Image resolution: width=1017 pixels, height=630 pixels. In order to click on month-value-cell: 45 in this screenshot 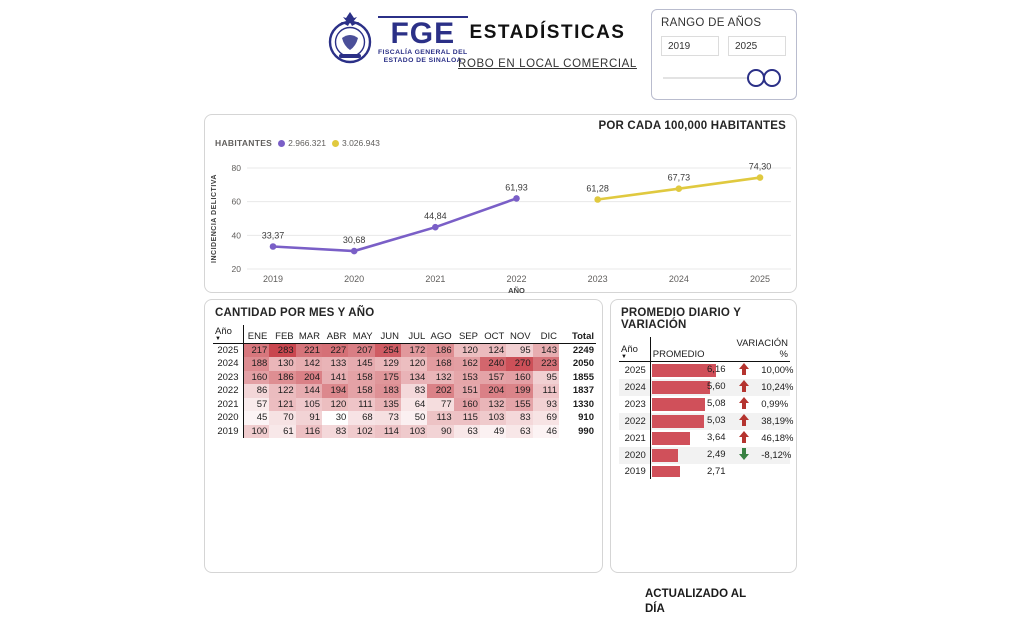, I will do `click(256, 418)`.